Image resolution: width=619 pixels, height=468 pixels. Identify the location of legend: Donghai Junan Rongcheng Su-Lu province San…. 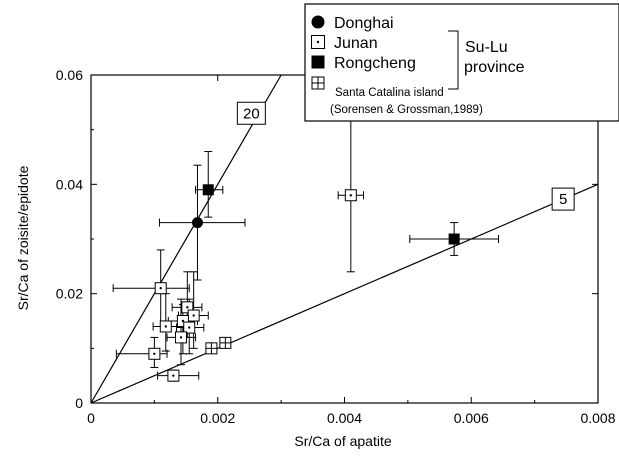
(462, 62).